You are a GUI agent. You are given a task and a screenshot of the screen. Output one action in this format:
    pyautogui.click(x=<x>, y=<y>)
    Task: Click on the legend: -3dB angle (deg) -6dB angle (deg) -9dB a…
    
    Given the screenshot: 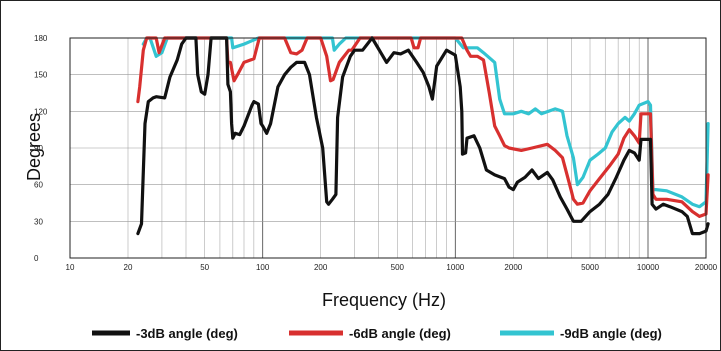 What is the action you would take?
    pyautogui.click(x=377, y=333)
    